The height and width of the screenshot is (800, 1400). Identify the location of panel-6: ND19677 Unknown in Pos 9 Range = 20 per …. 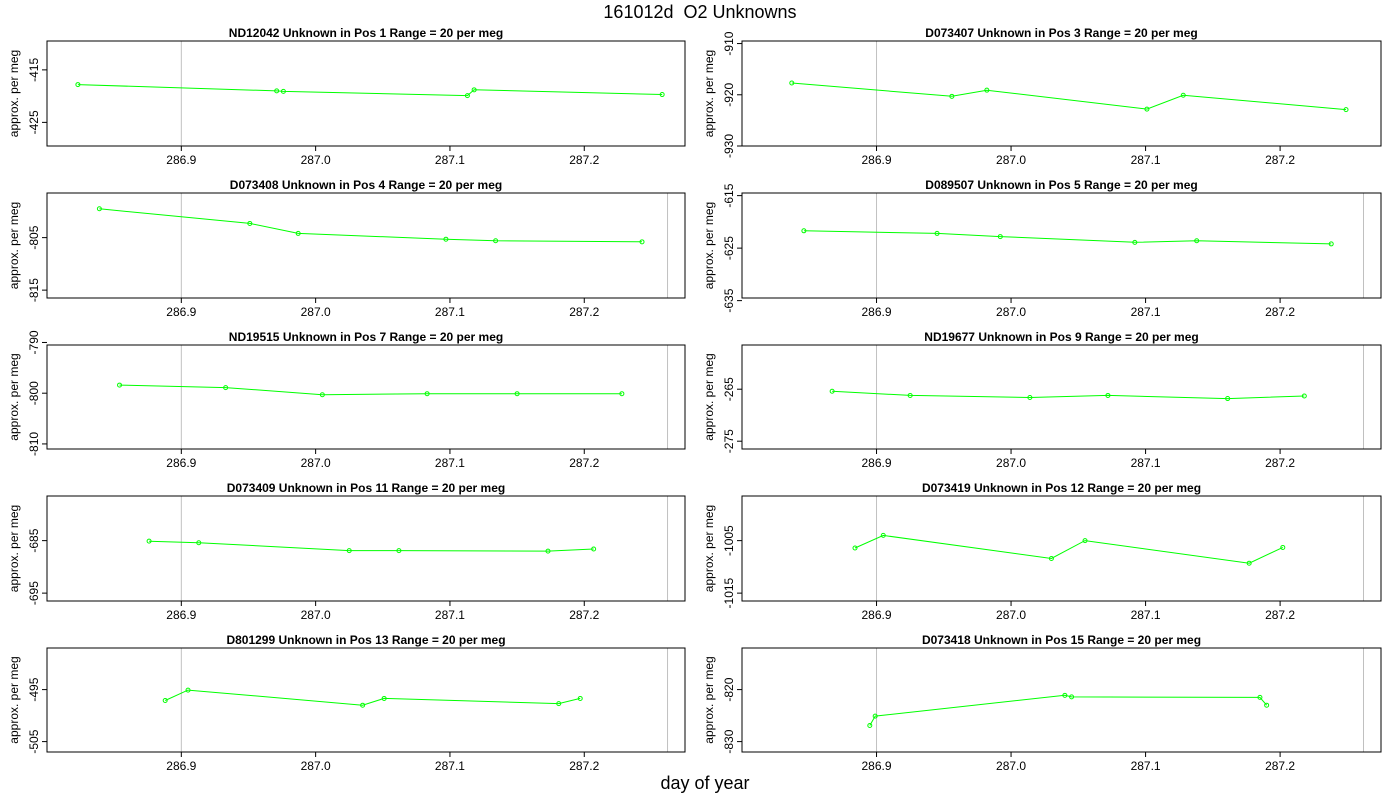
(1042, 400).